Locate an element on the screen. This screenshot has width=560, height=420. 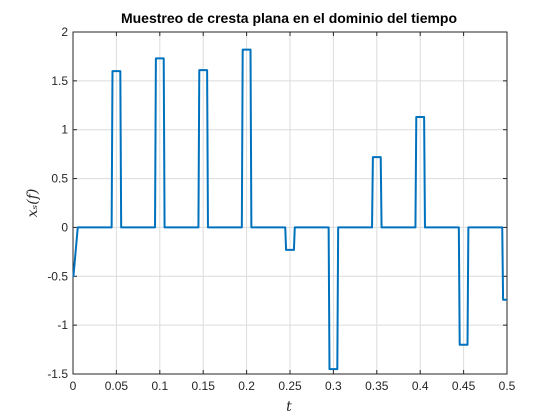
x-tick-label: 0.3 is located at coordinates (333, 386).